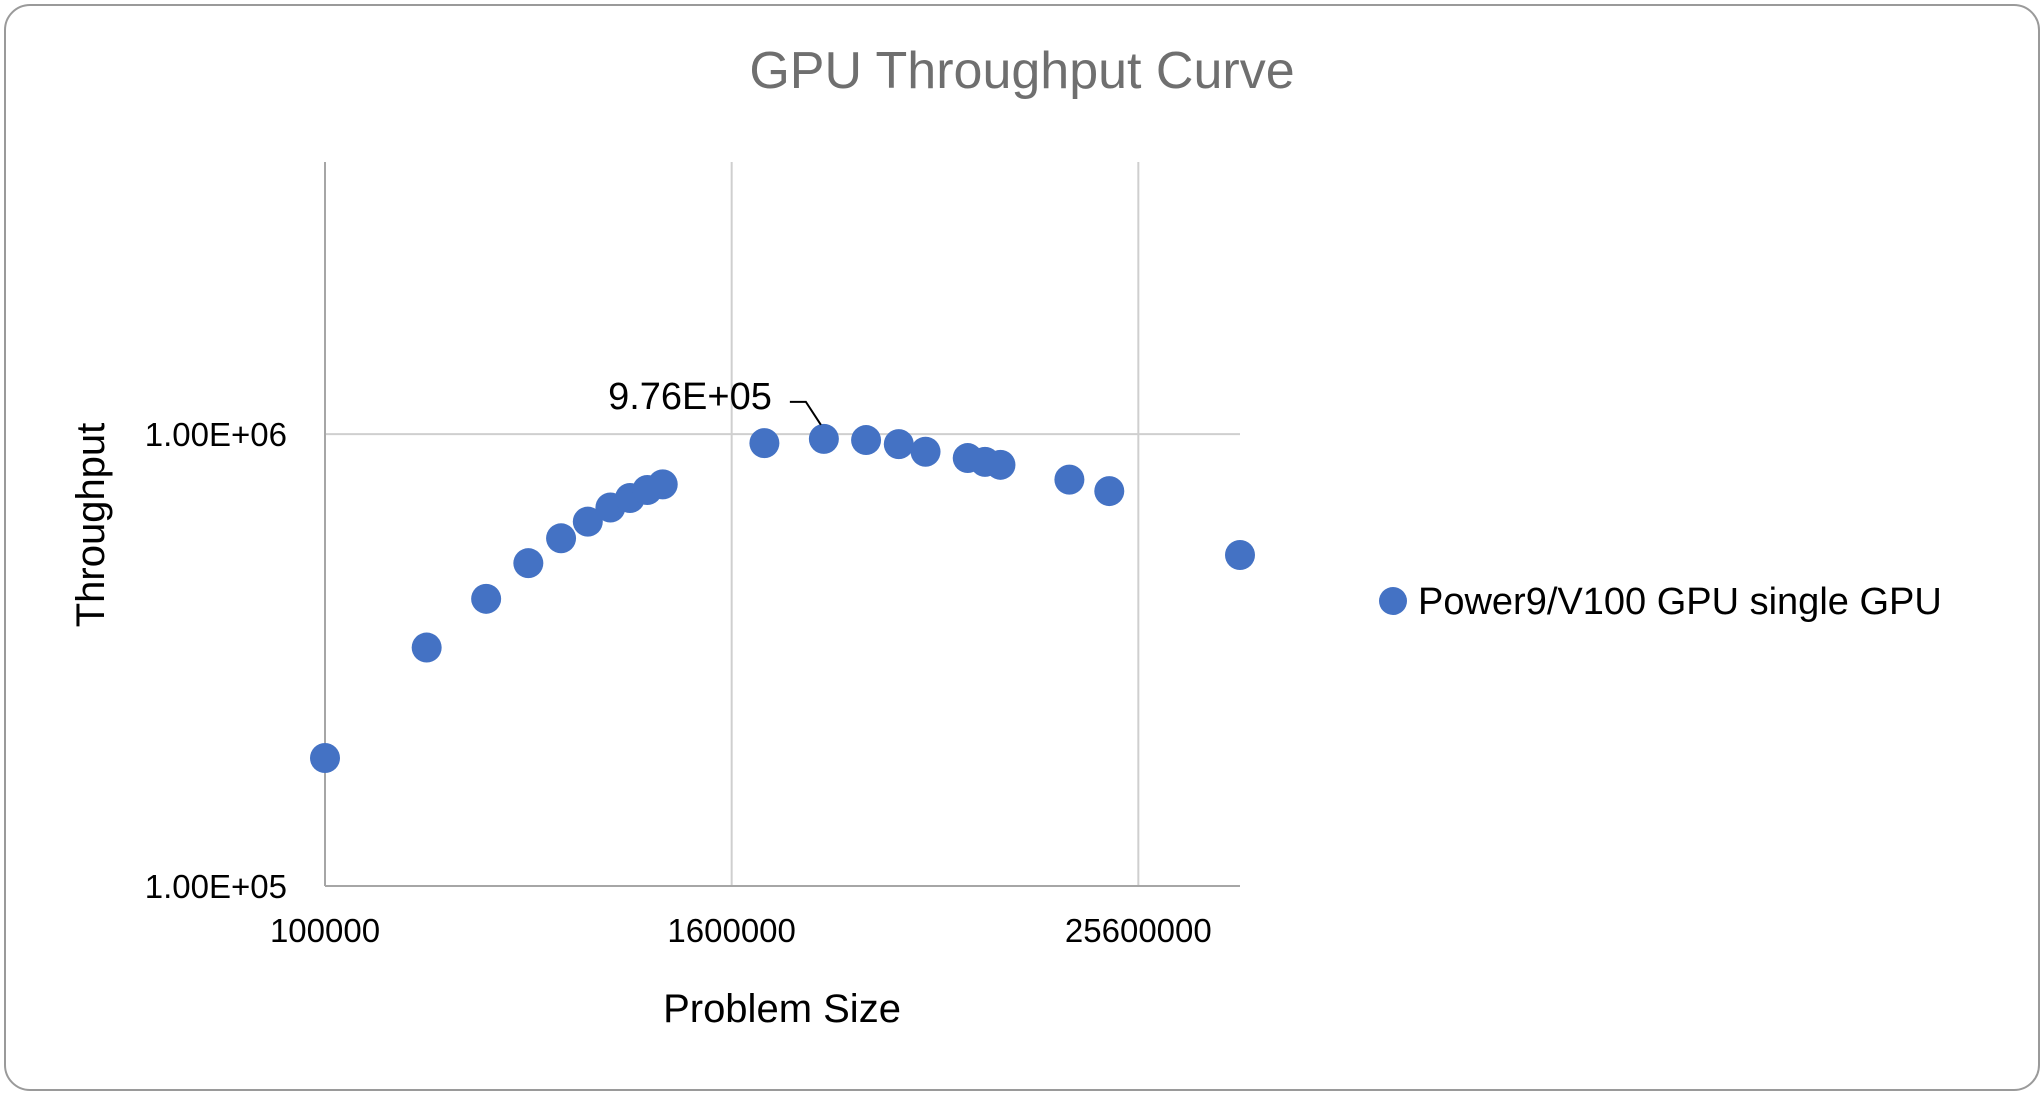 Image resolution: width=2044 pixels, height=1095 pixels. Describe the element at coordinates (805, 413) in the screenshot. I see `data-label-leader` at that location.